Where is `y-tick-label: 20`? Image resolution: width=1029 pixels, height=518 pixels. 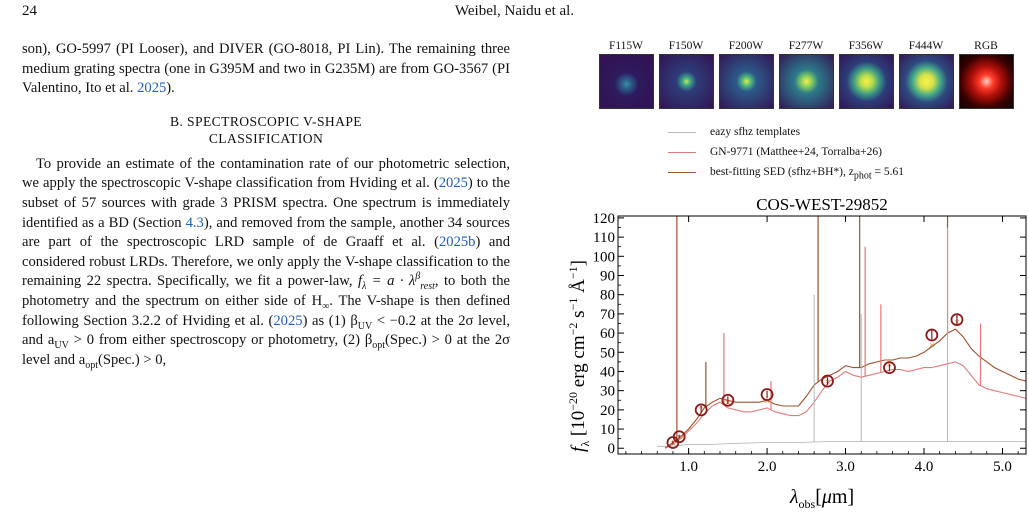
y-tick-label: 20 is located at coordinates (607, 411).